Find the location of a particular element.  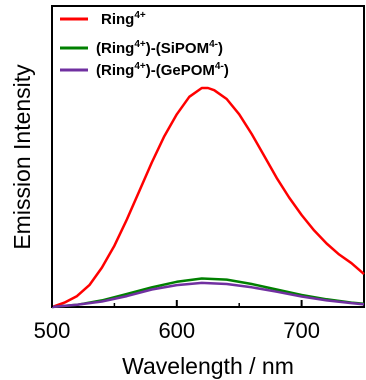

x-ticks: 500 600 700 is located at coordinates (177, 321).